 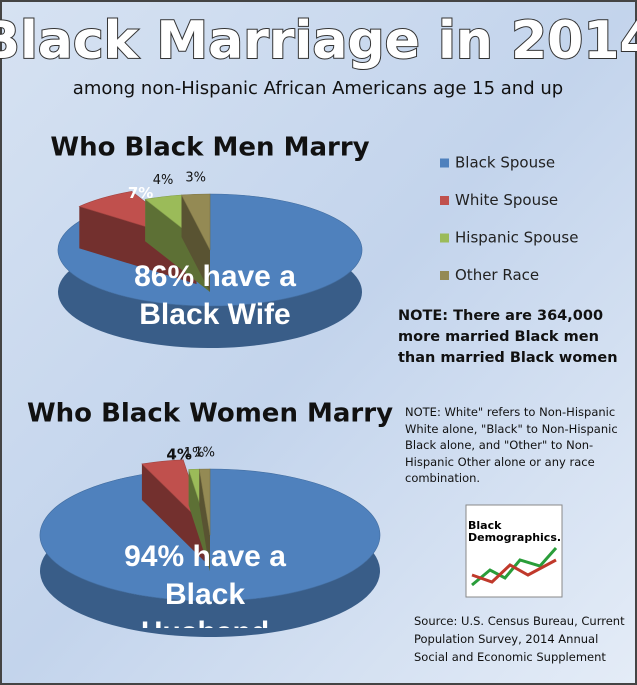 What do you see at coordinates (516, 238) in the screenshot?
I see `legend-label: Hispanic Spouse` at bounding box center [516, 238].